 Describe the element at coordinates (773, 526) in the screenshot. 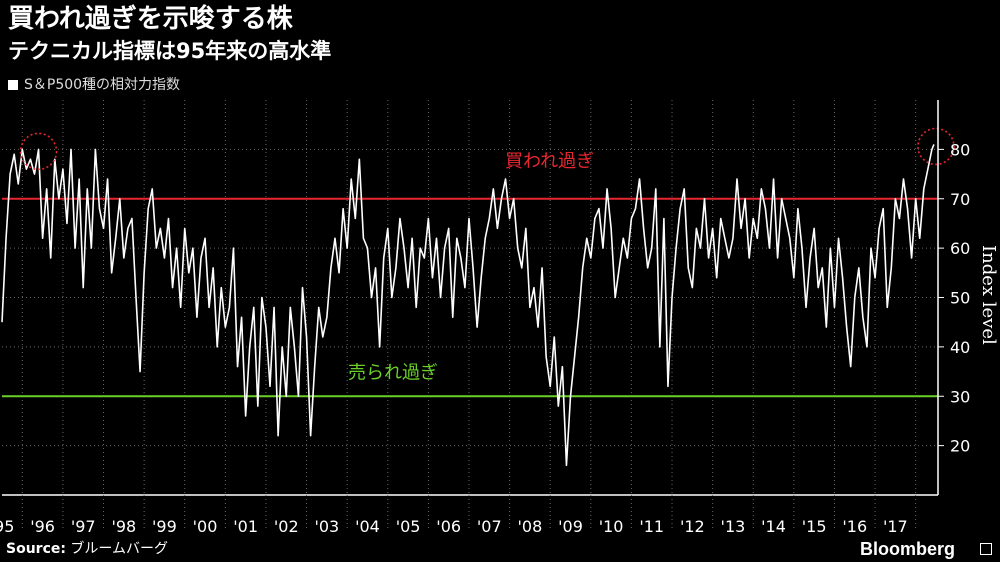

I see `x-tick-label: '14` at that location.